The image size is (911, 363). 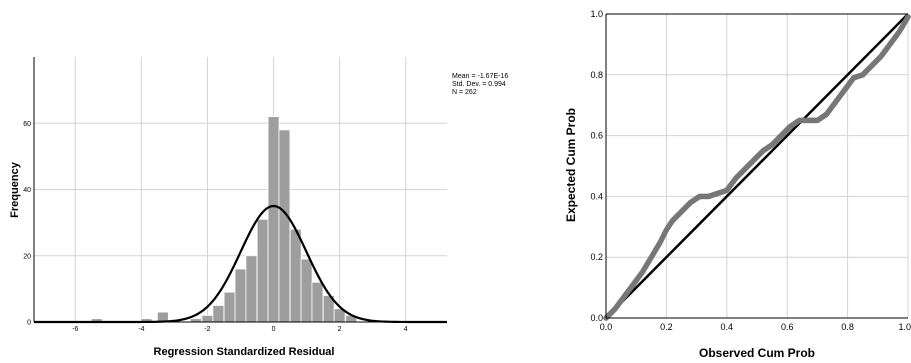 I want to click on pp-x-tick-label: 0.0, so click(x=606, y=327).